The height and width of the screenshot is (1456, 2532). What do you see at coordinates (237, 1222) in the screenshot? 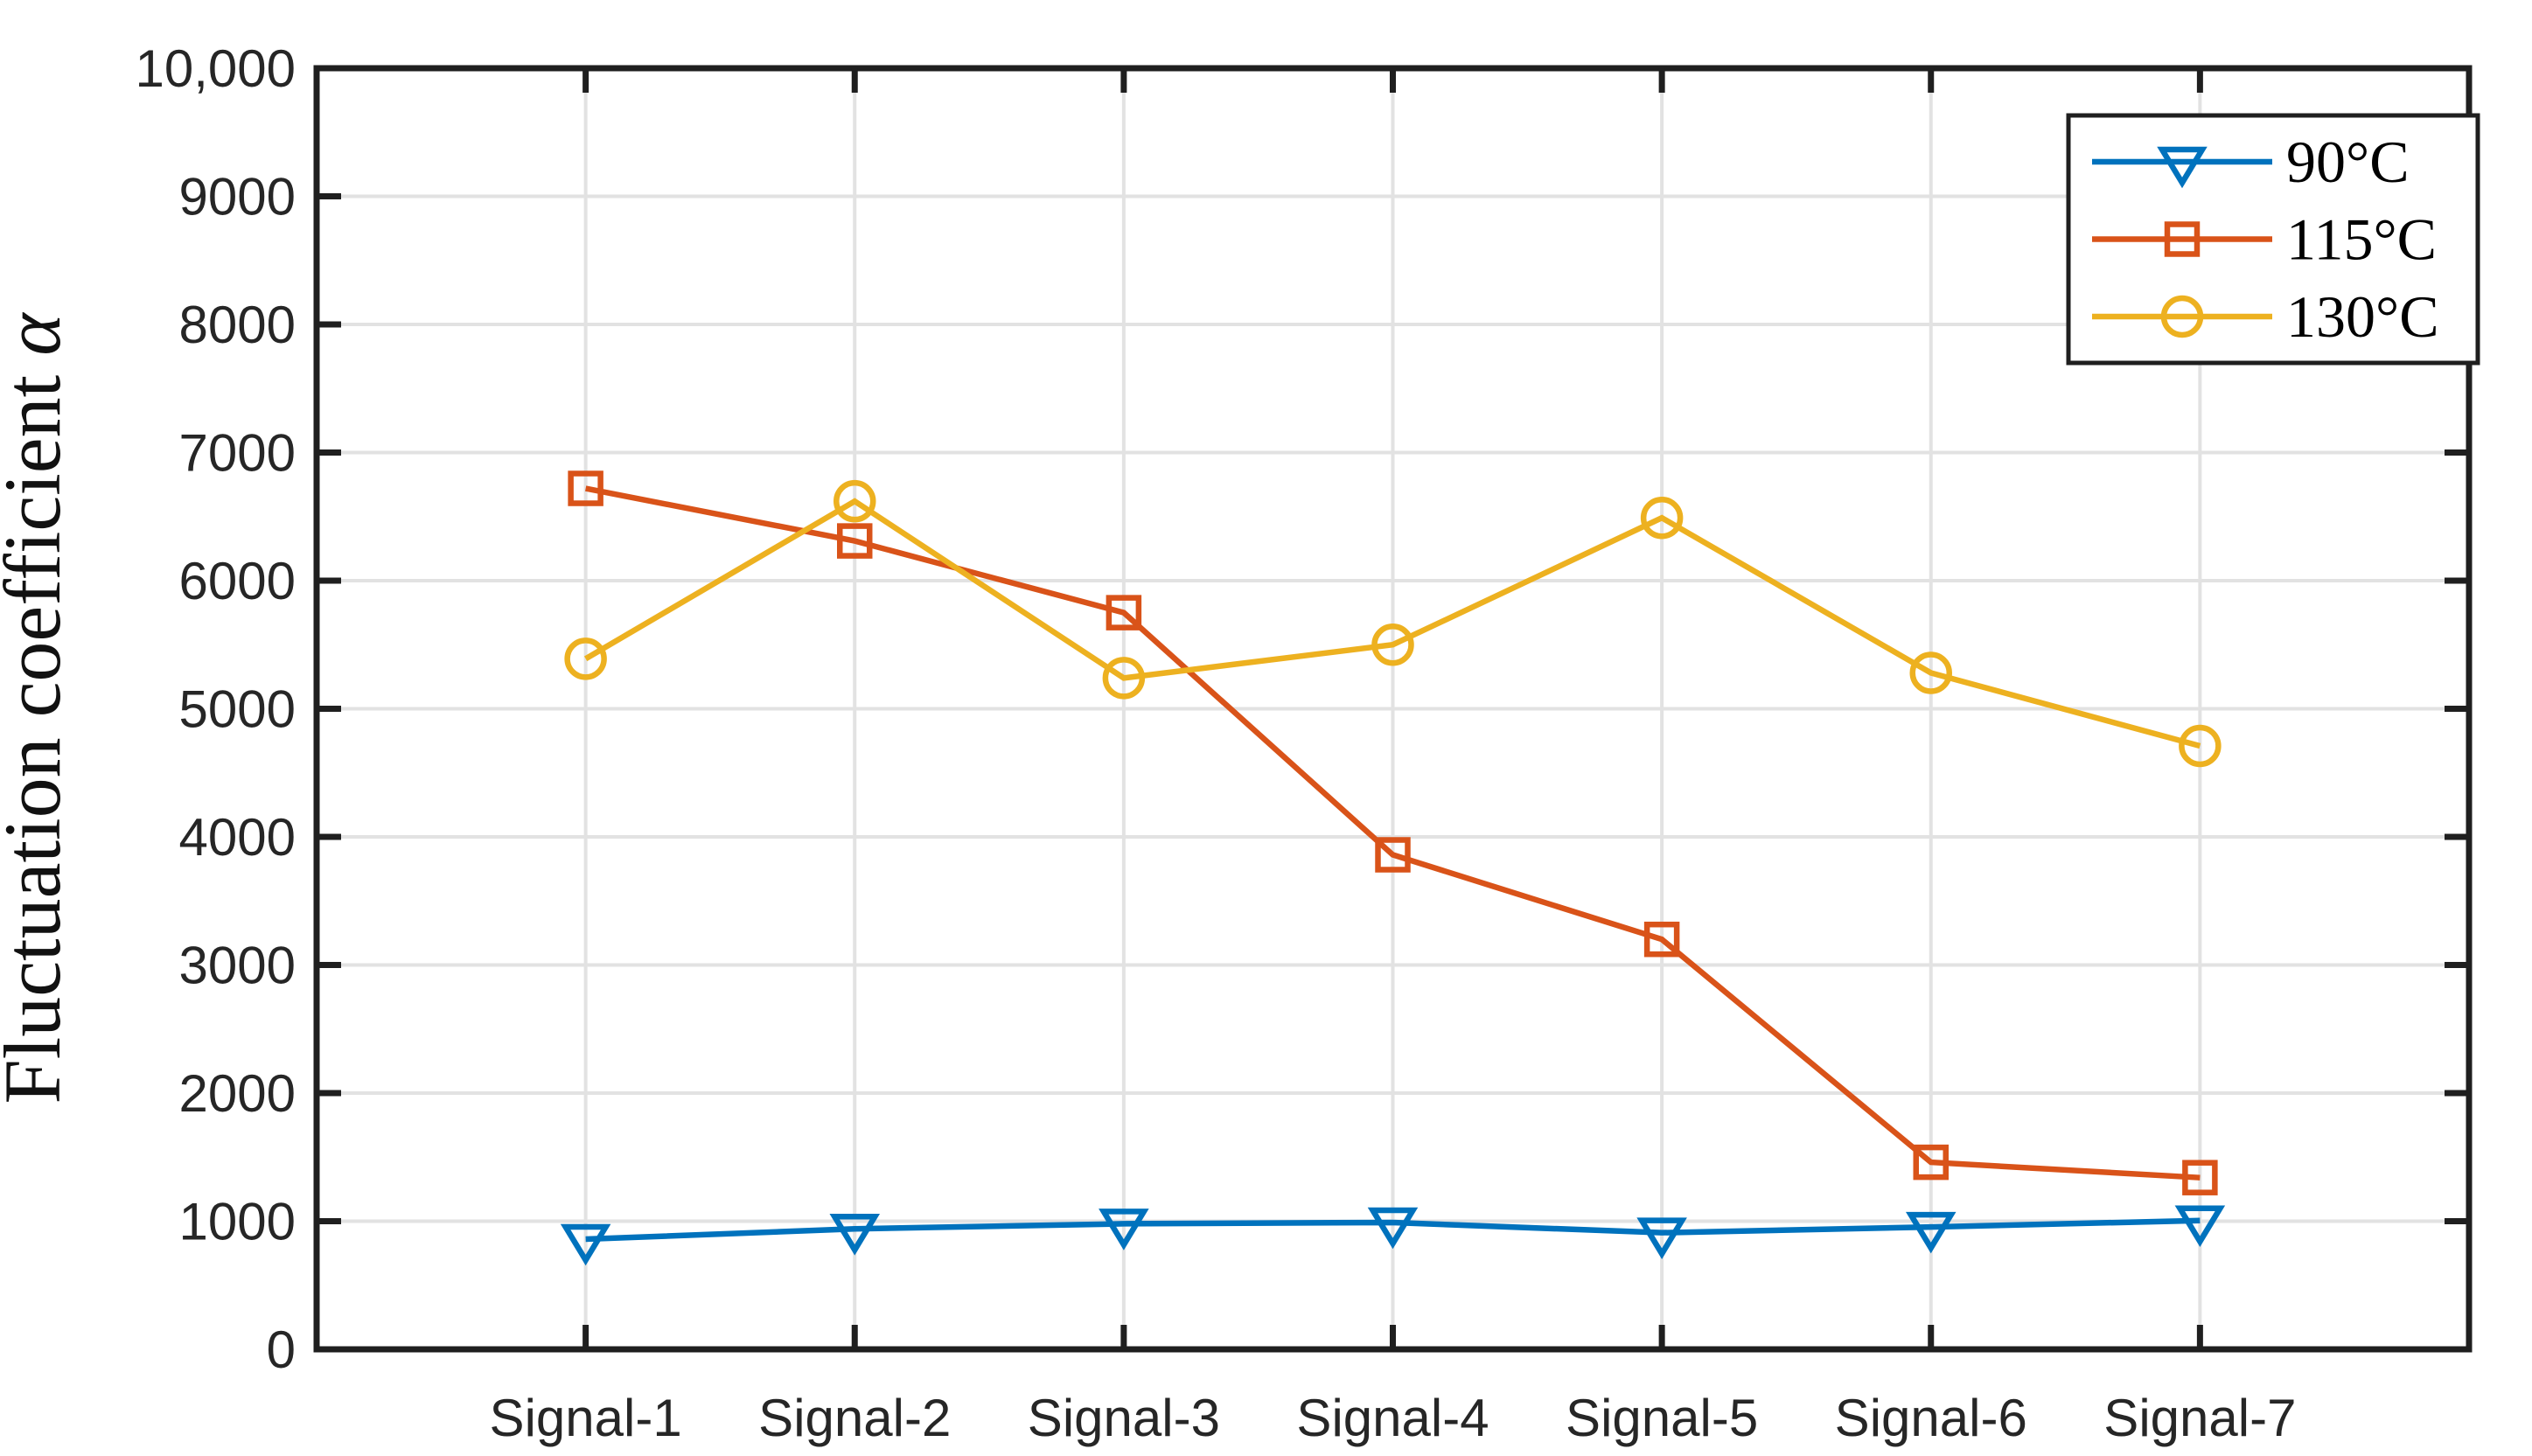
I see `y-tick-label: 1000` at bounding box center [237, 1222].